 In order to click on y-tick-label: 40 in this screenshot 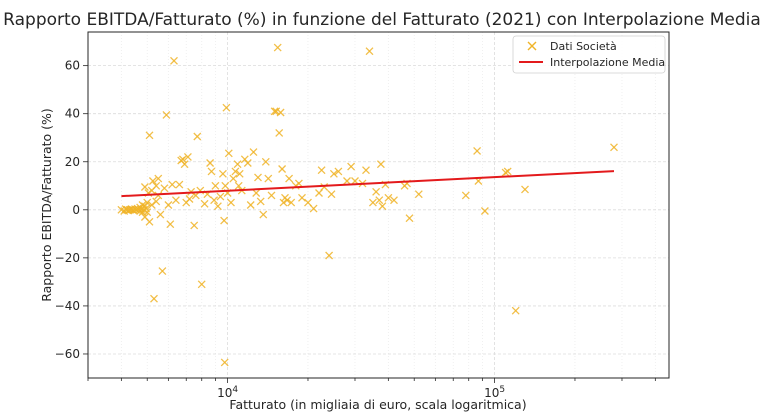, I will do `click(72, 114)`.